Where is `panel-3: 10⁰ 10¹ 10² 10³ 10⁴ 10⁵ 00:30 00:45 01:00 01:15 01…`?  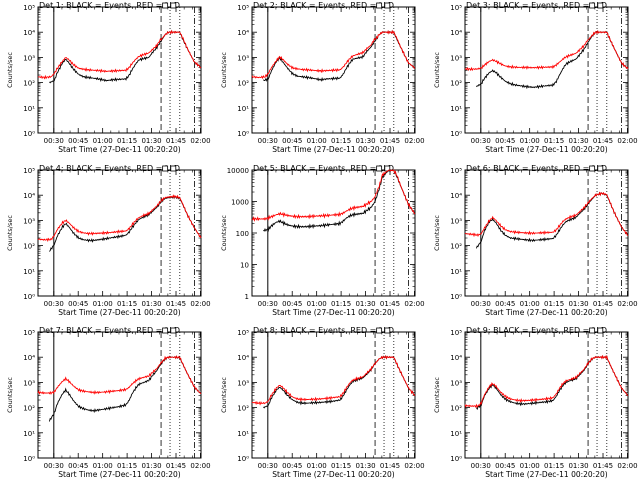
panel-3: 10⁰ 10¹ 10² 10³ 10⁴ 10⁵ 00:30 00:45 01:00 01:15 01… is located at coordinates (535, 77).